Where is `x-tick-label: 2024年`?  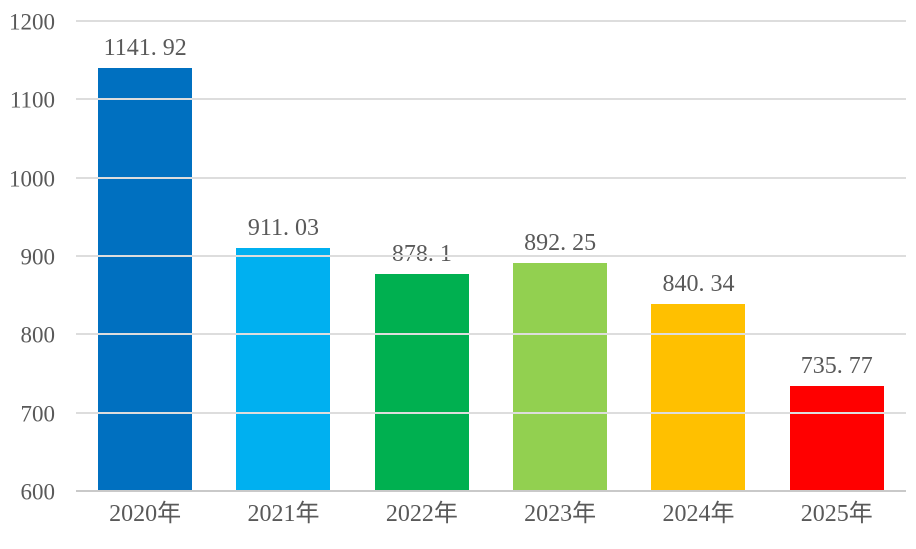 x-tick-label: 2024年 is located at coordinates (698, 514).